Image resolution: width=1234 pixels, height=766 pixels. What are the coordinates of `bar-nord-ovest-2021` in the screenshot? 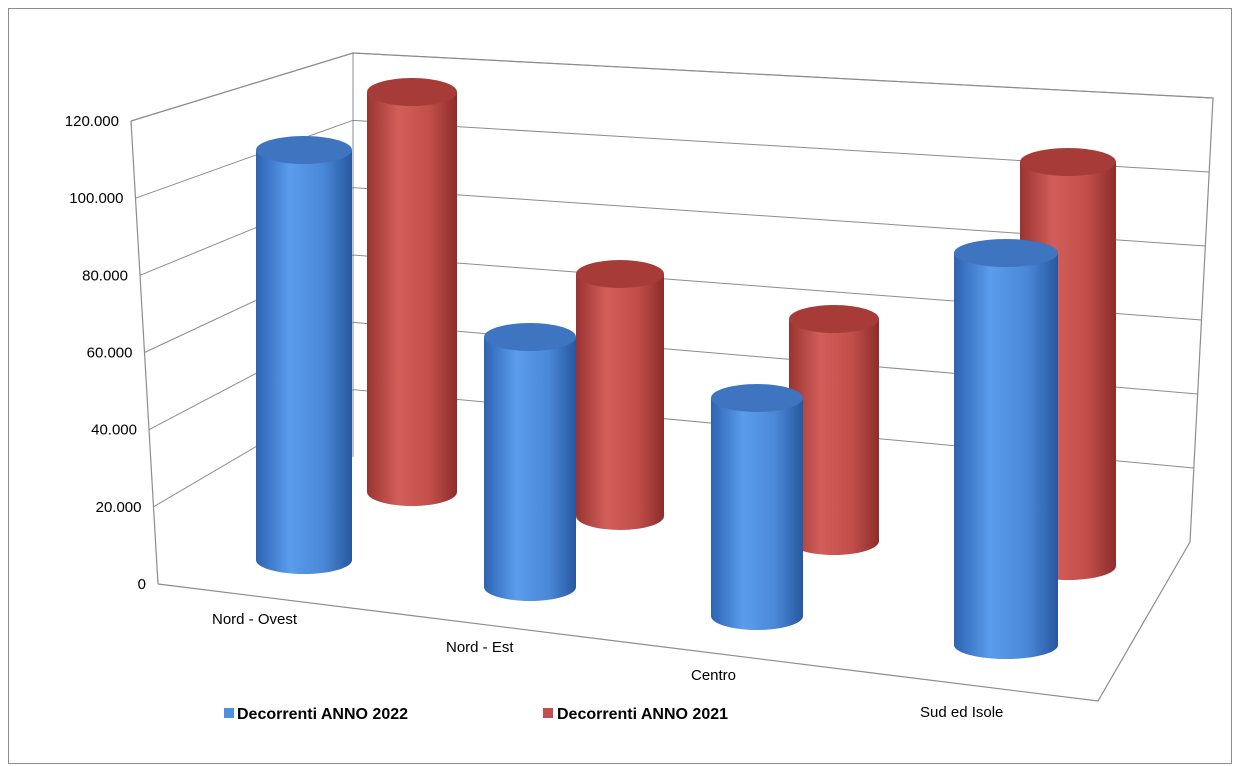 It's located at (412, 292).